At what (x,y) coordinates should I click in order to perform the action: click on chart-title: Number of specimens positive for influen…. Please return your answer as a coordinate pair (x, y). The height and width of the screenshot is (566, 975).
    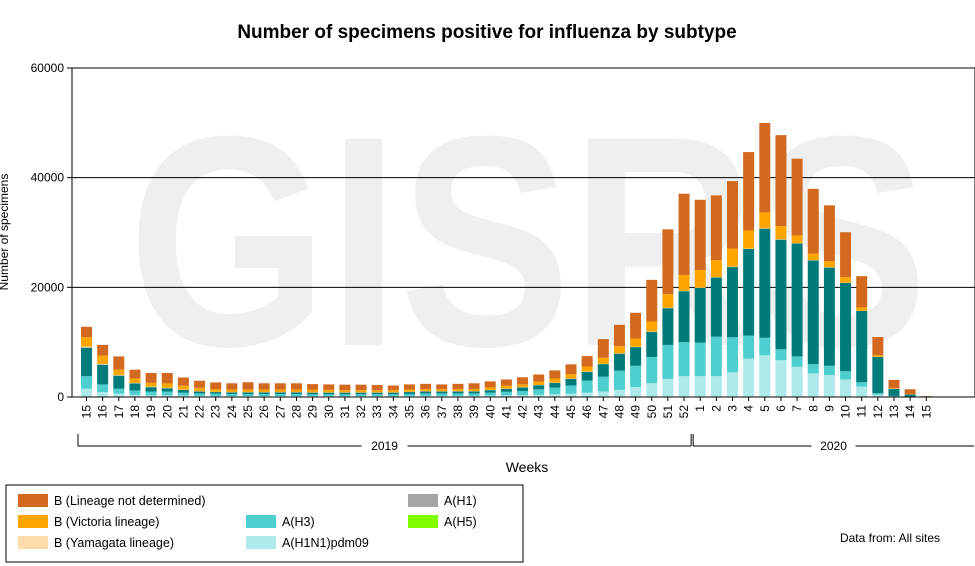
    Looking at the image, I should click on (486, 32).